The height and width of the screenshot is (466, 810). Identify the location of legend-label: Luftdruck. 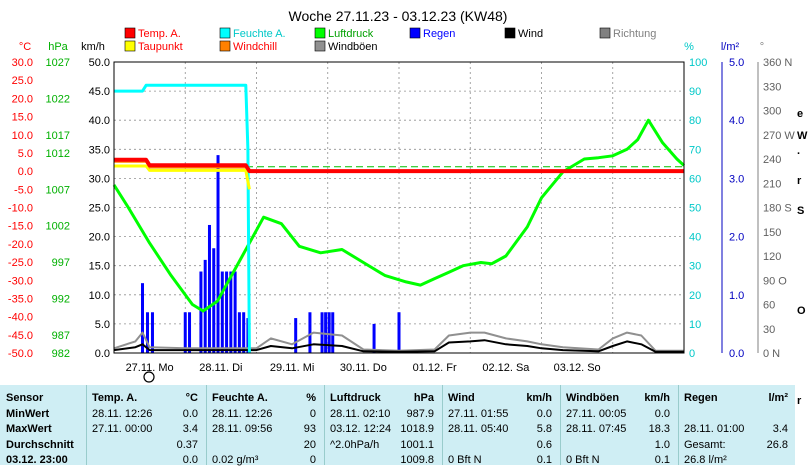
(351, 34).